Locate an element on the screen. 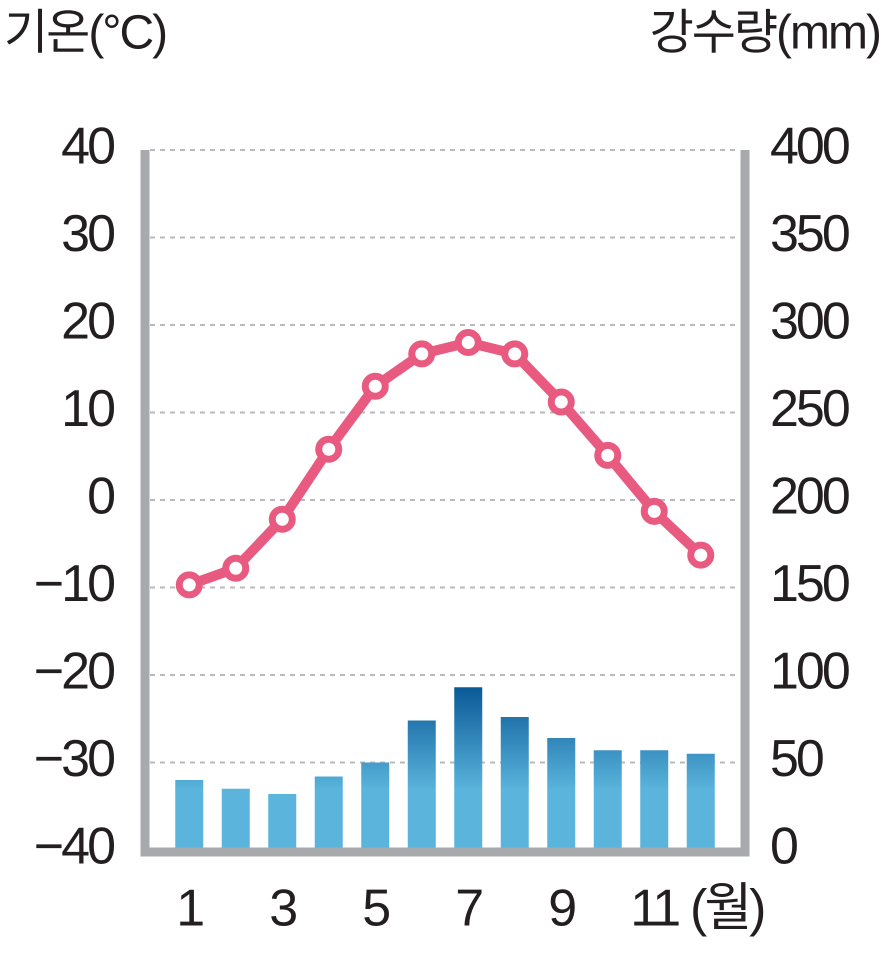 The image size is (885, 953). y2-tick-label: 200 is located at coordinates (809, 497).